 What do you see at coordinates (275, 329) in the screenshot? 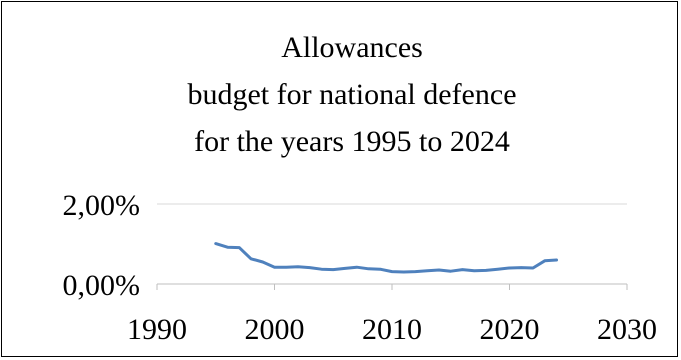
I see `x-tick-label-1: 2000` at bounding box center [275, 329].